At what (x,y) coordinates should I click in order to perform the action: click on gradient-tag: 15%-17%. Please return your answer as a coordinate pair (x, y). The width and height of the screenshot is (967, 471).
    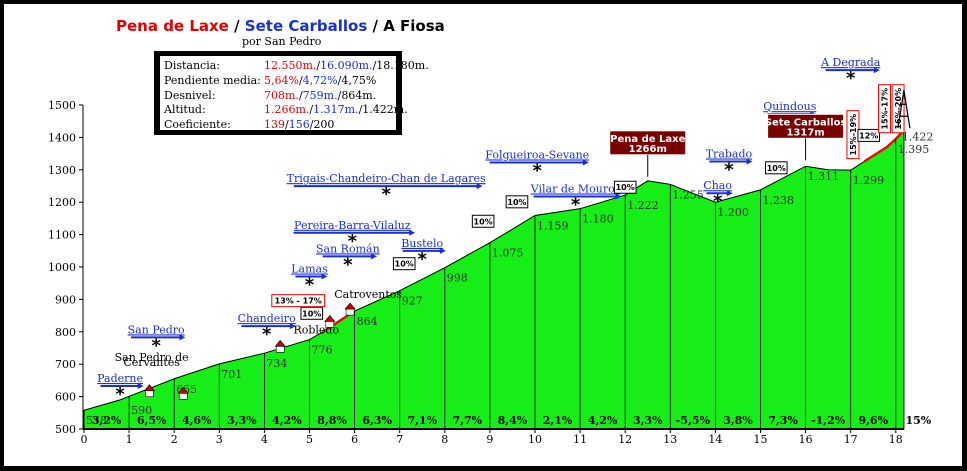
    Looking at the image, I should click on (885, 109).